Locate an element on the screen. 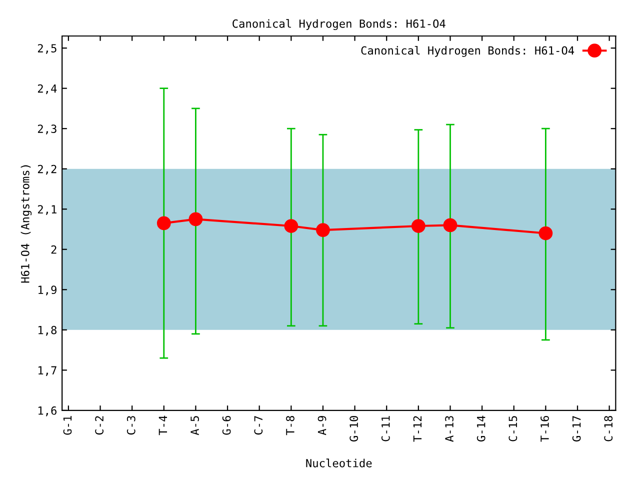  x-tick-label: C-15 is located at coordinates (513, 429).